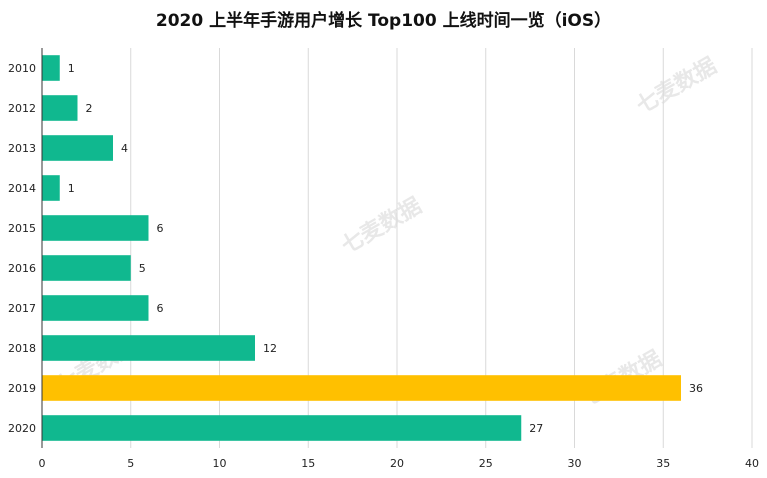 The height and width of the screenshot is (478, 767). What do you see at coordinates (22, 308) in the screenshot?
I see `y-tick-label: 2017` at bounding box center [22, 308].